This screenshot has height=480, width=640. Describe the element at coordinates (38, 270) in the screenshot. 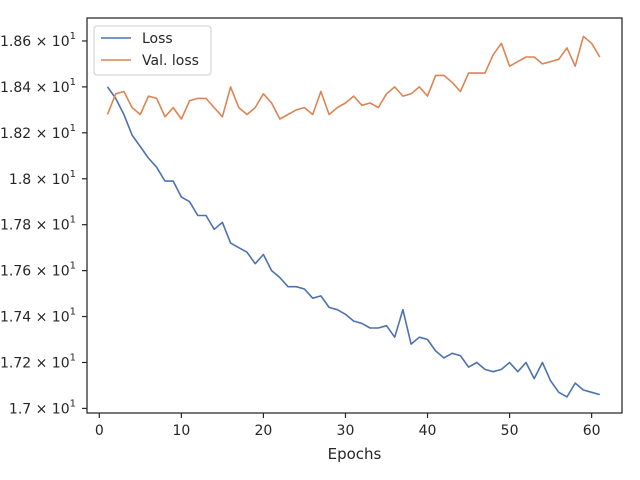

I see `y-tick-label: 1.76 × 10¹` at that location.